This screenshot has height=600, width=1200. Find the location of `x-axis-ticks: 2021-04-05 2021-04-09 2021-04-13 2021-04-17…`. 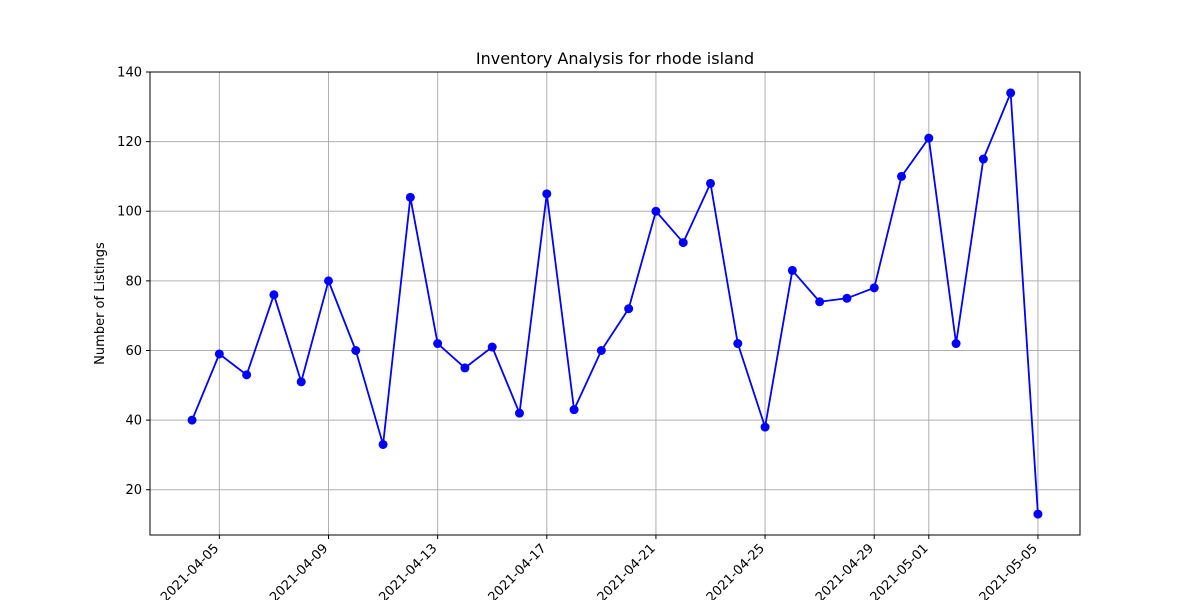

x-axis-ticks: 2021-04-05 2021-04-09 2021-04-13 2021-04-17… is located at coordinates (599, 567).